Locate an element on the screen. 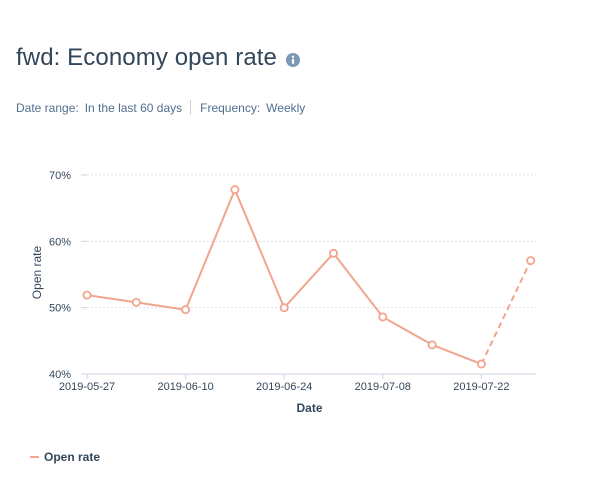 The width and height of the screenshot is (600, 500). frequency-label: Frequency: is located at coordinates (230, 107).